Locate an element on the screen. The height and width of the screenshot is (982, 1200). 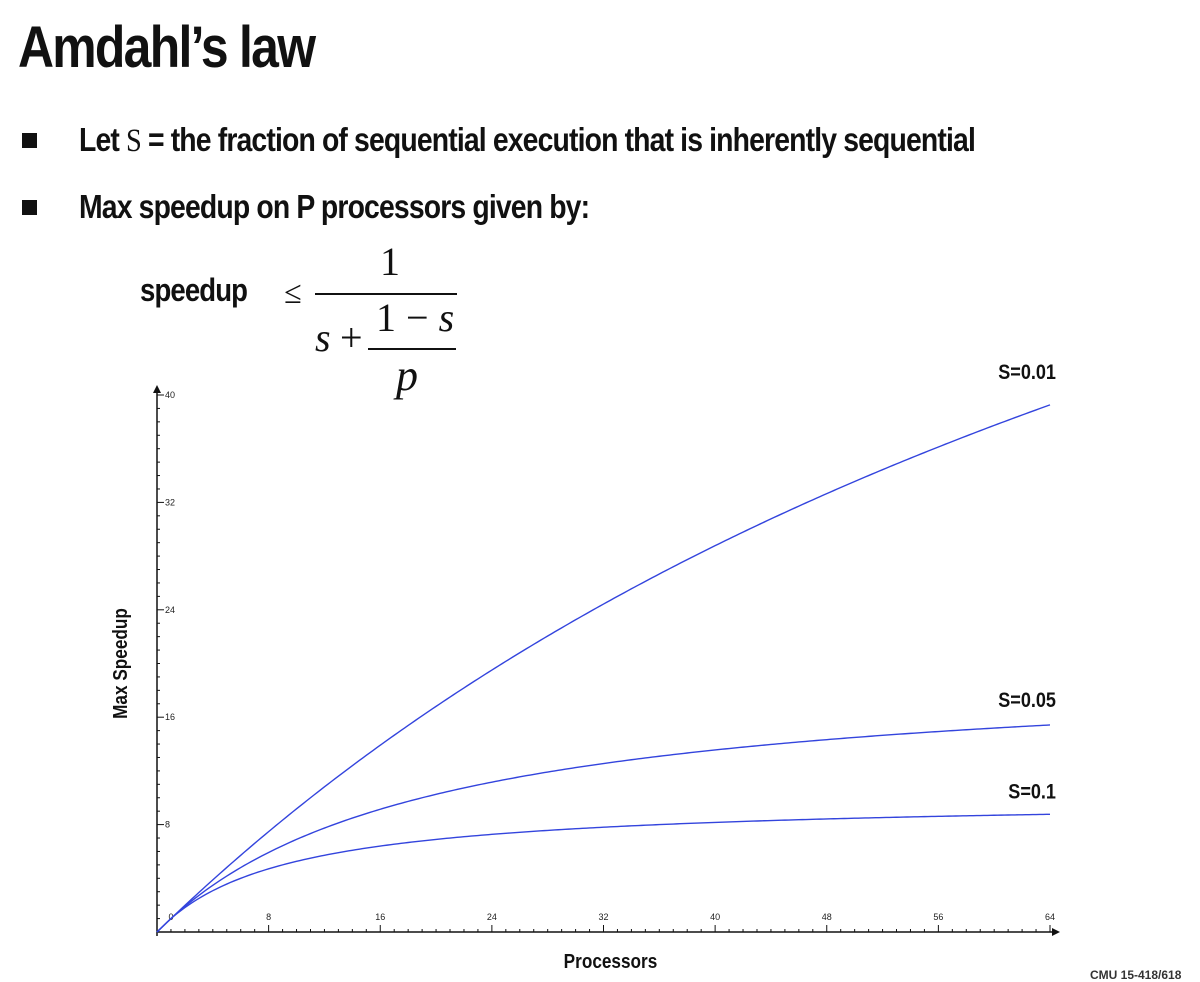
x-tick-label: 32 is located at coordinates (603, 917).